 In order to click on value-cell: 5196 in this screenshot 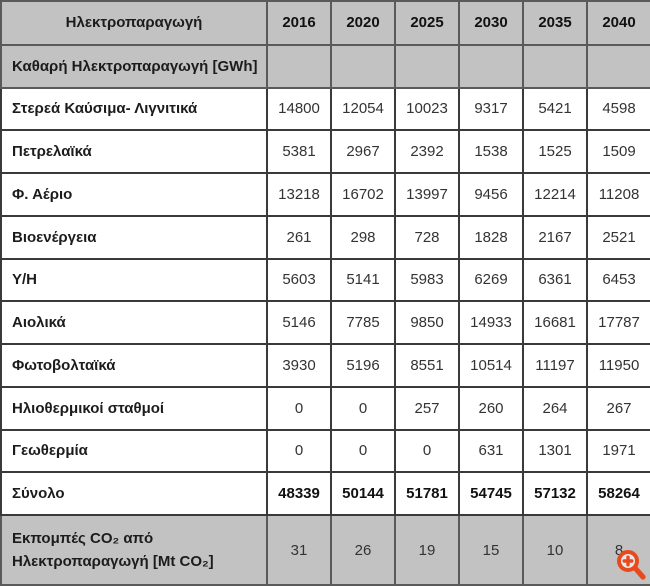, I will do `click(363, 365)`.